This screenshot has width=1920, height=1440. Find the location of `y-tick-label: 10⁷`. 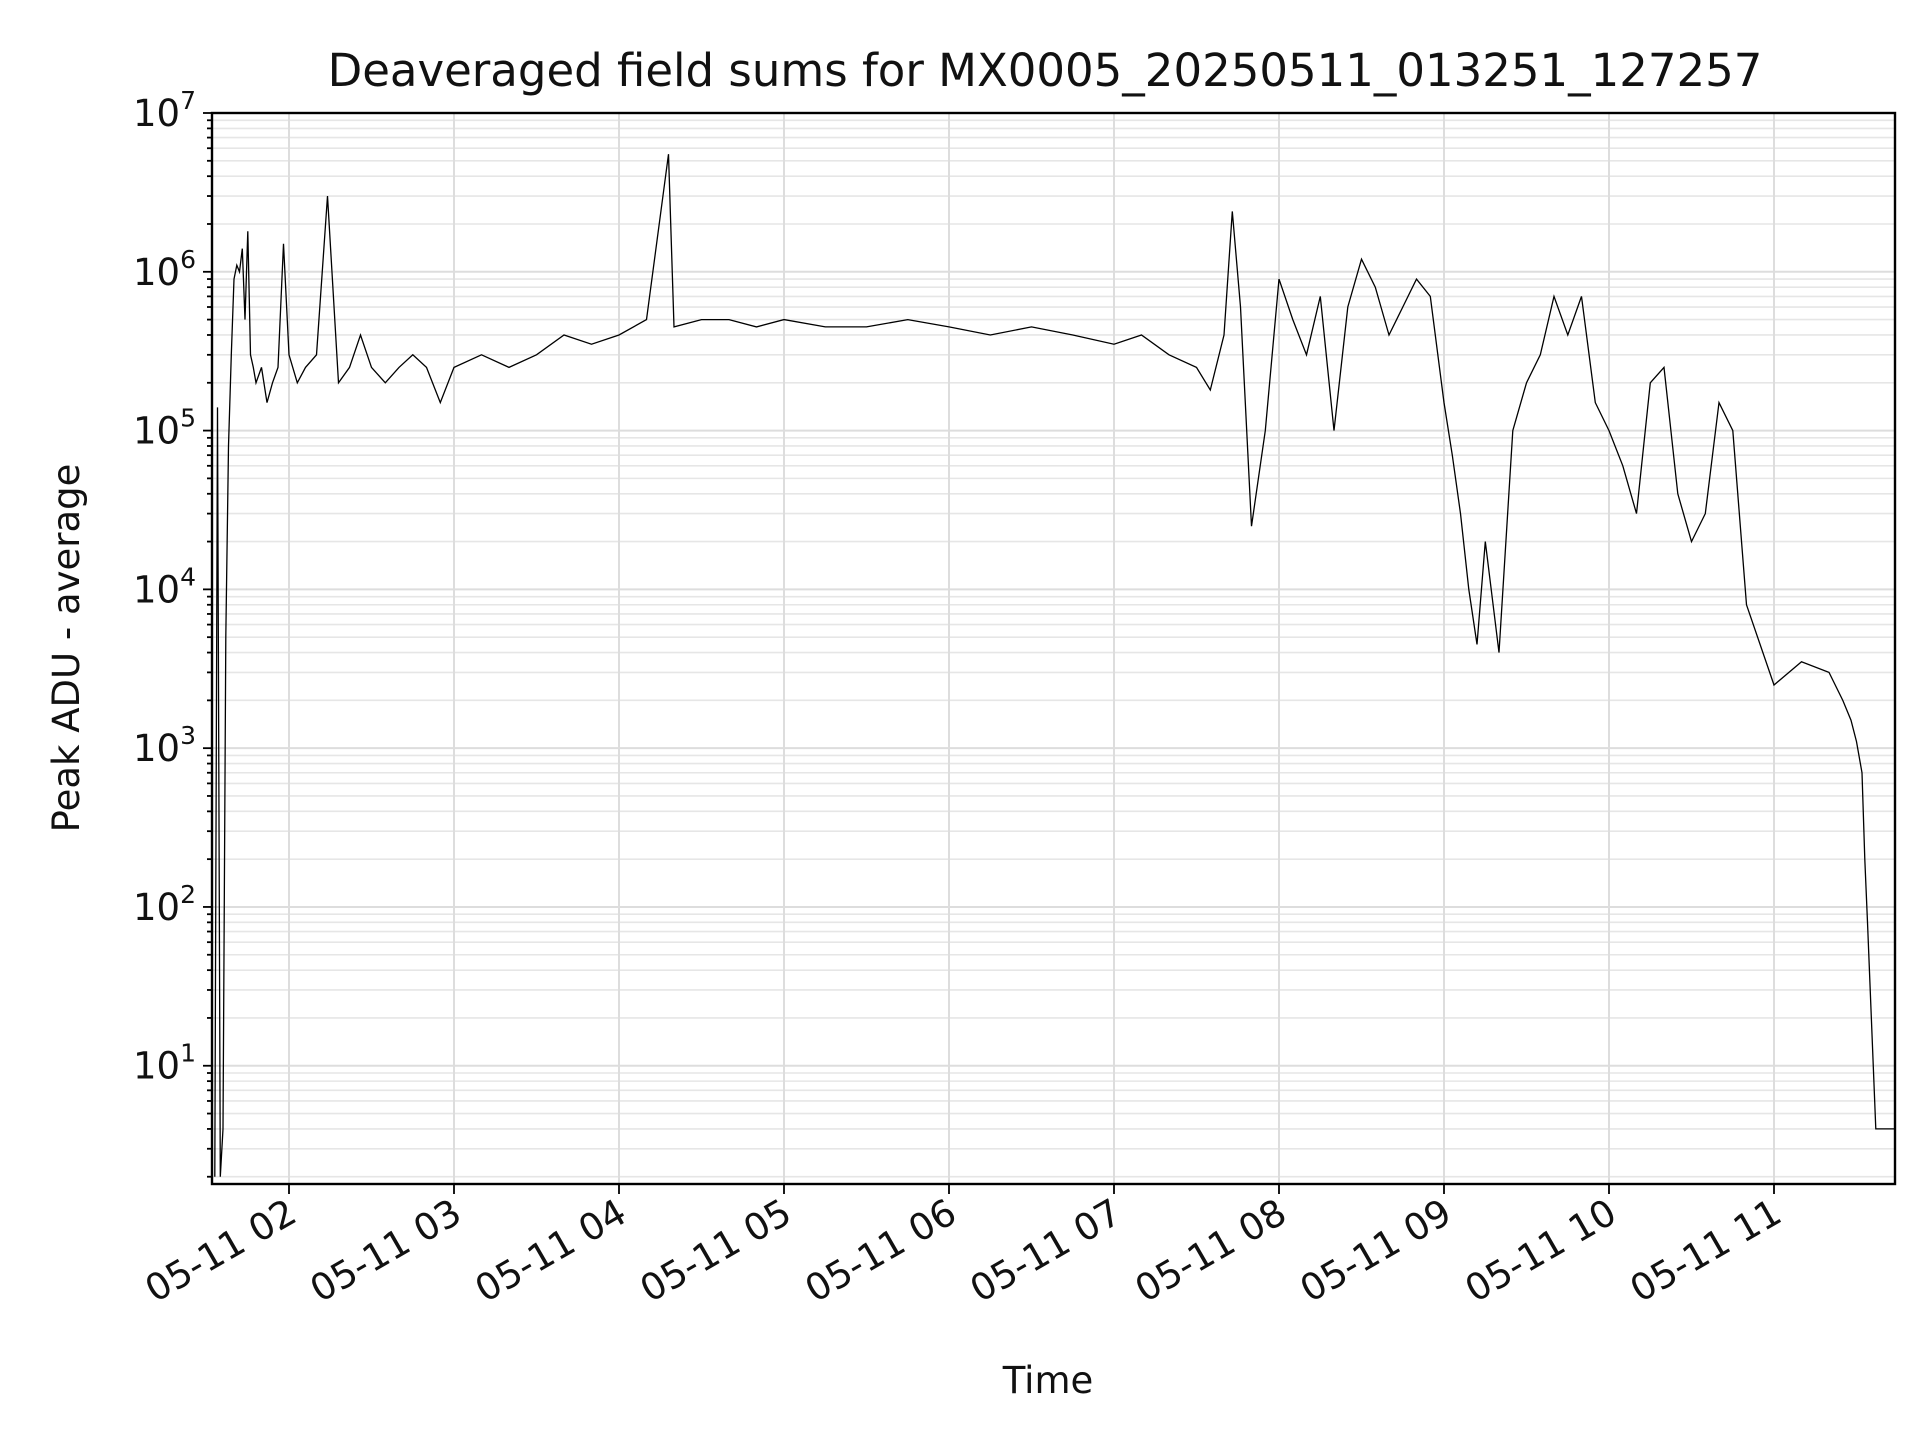

y-tick-label: 10⁷ is located at coordinates (164, 110).